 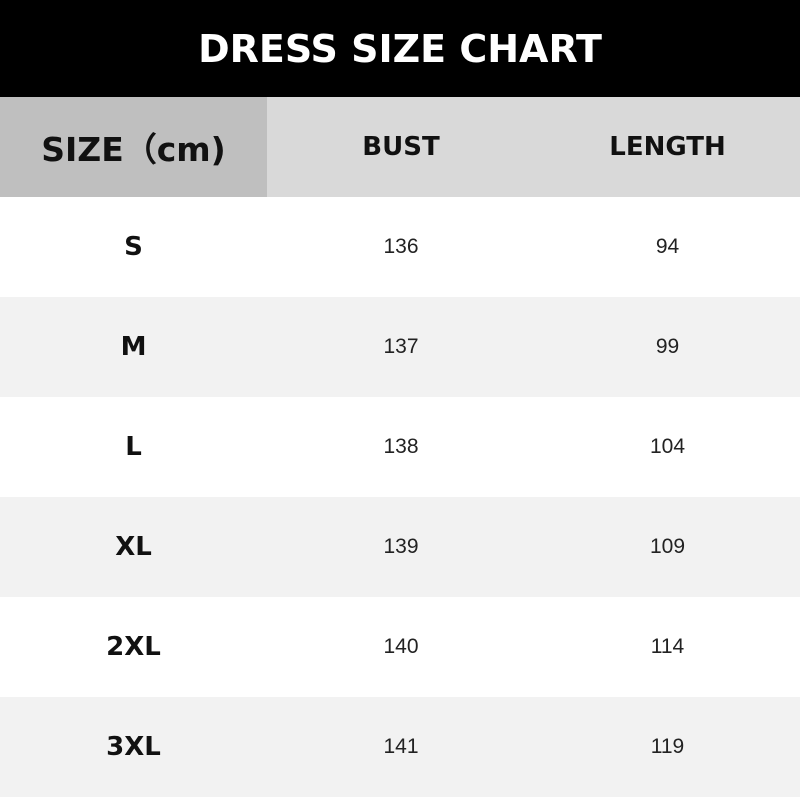 I want to click on cell-length: 104, so click(x=667, y=446).